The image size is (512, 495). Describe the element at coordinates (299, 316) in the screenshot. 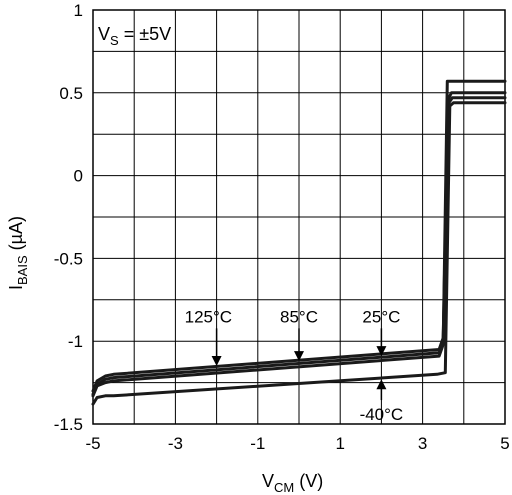

I see `series-label: 85°C` at that location.